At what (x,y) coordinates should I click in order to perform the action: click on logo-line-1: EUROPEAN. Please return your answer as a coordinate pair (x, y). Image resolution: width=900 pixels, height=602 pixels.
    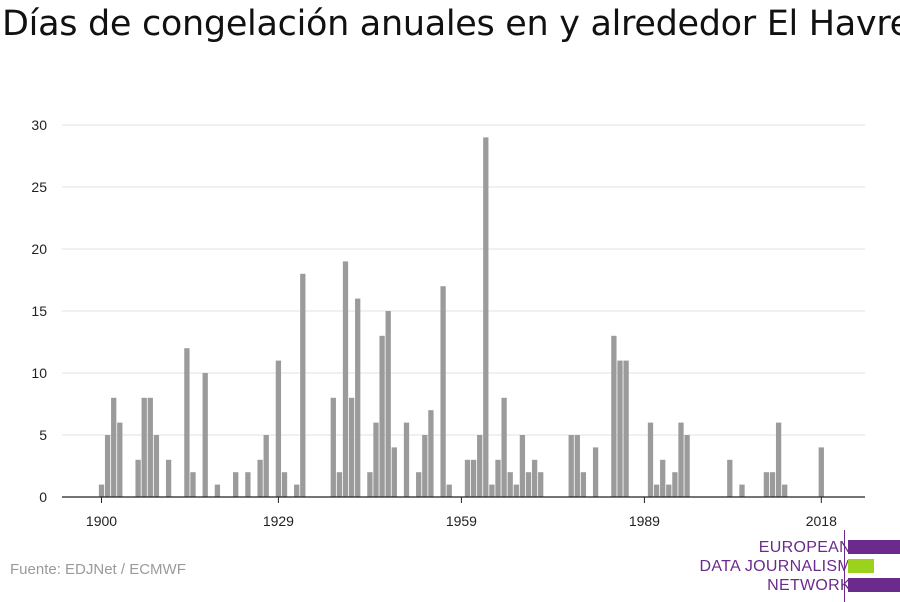
    Looking at the image, I should click on (804, 547).